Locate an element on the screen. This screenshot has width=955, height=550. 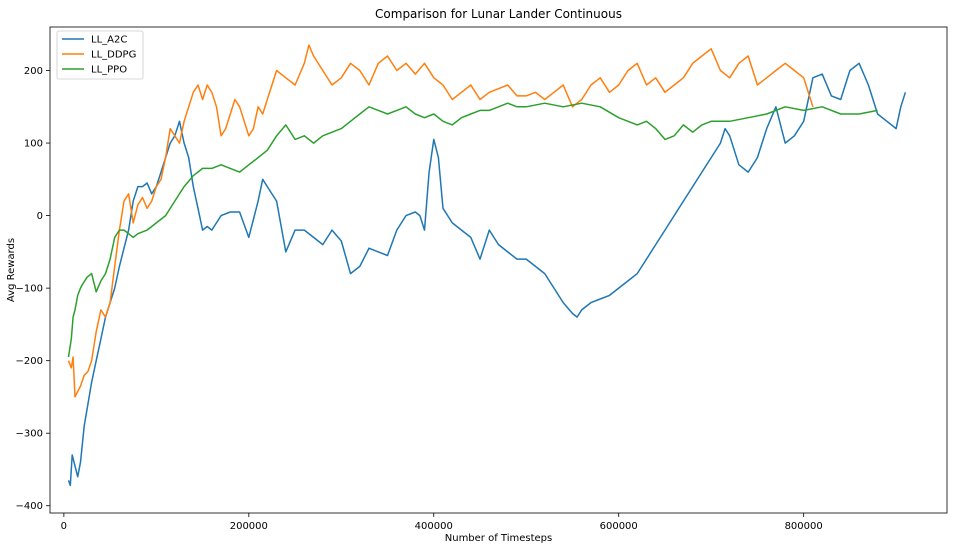
legend-label: LL_DDPG is located at coordinates (113, 55).